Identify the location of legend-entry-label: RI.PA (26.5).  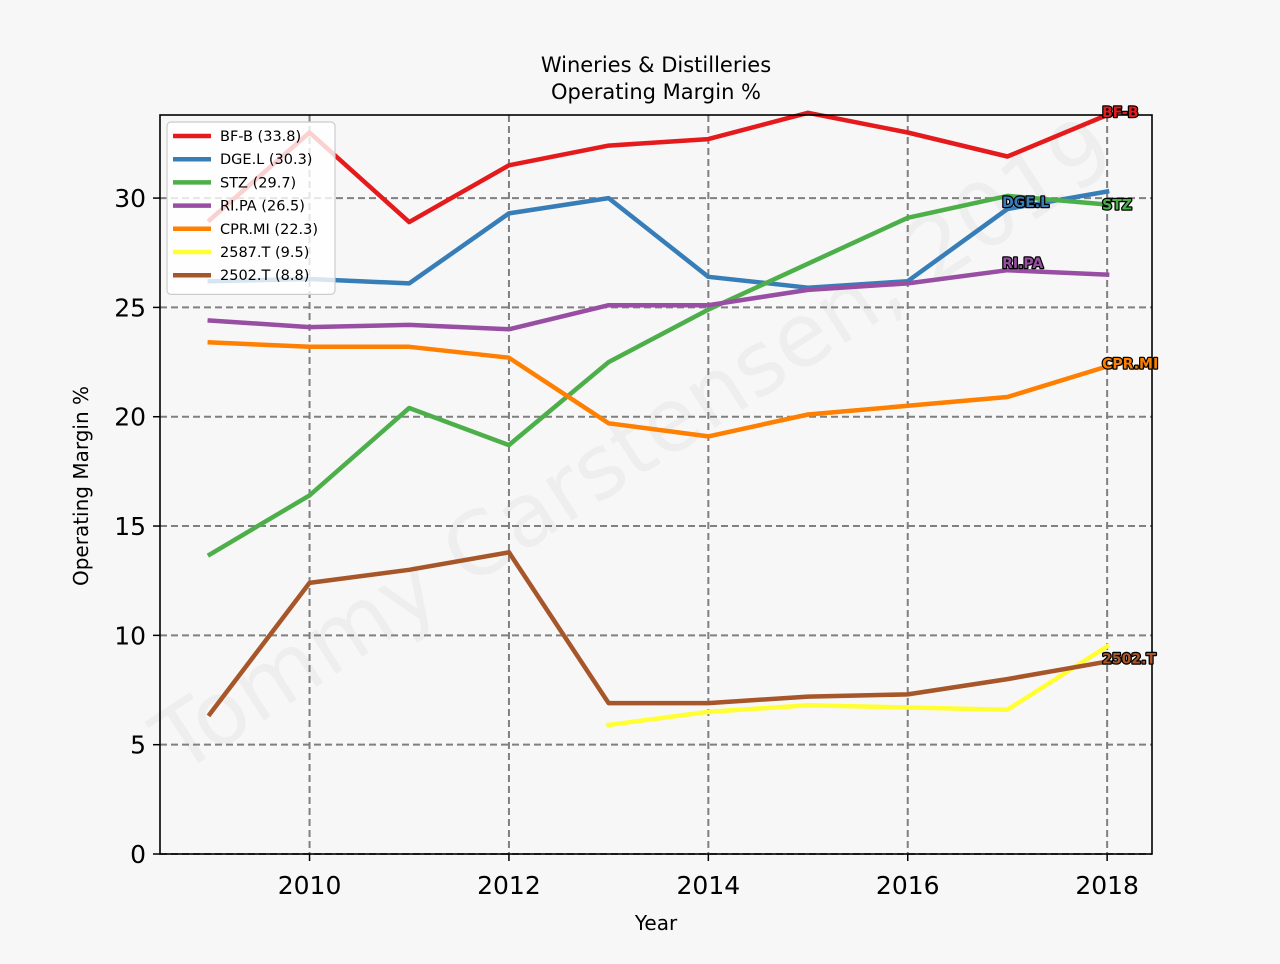
(262, 207).